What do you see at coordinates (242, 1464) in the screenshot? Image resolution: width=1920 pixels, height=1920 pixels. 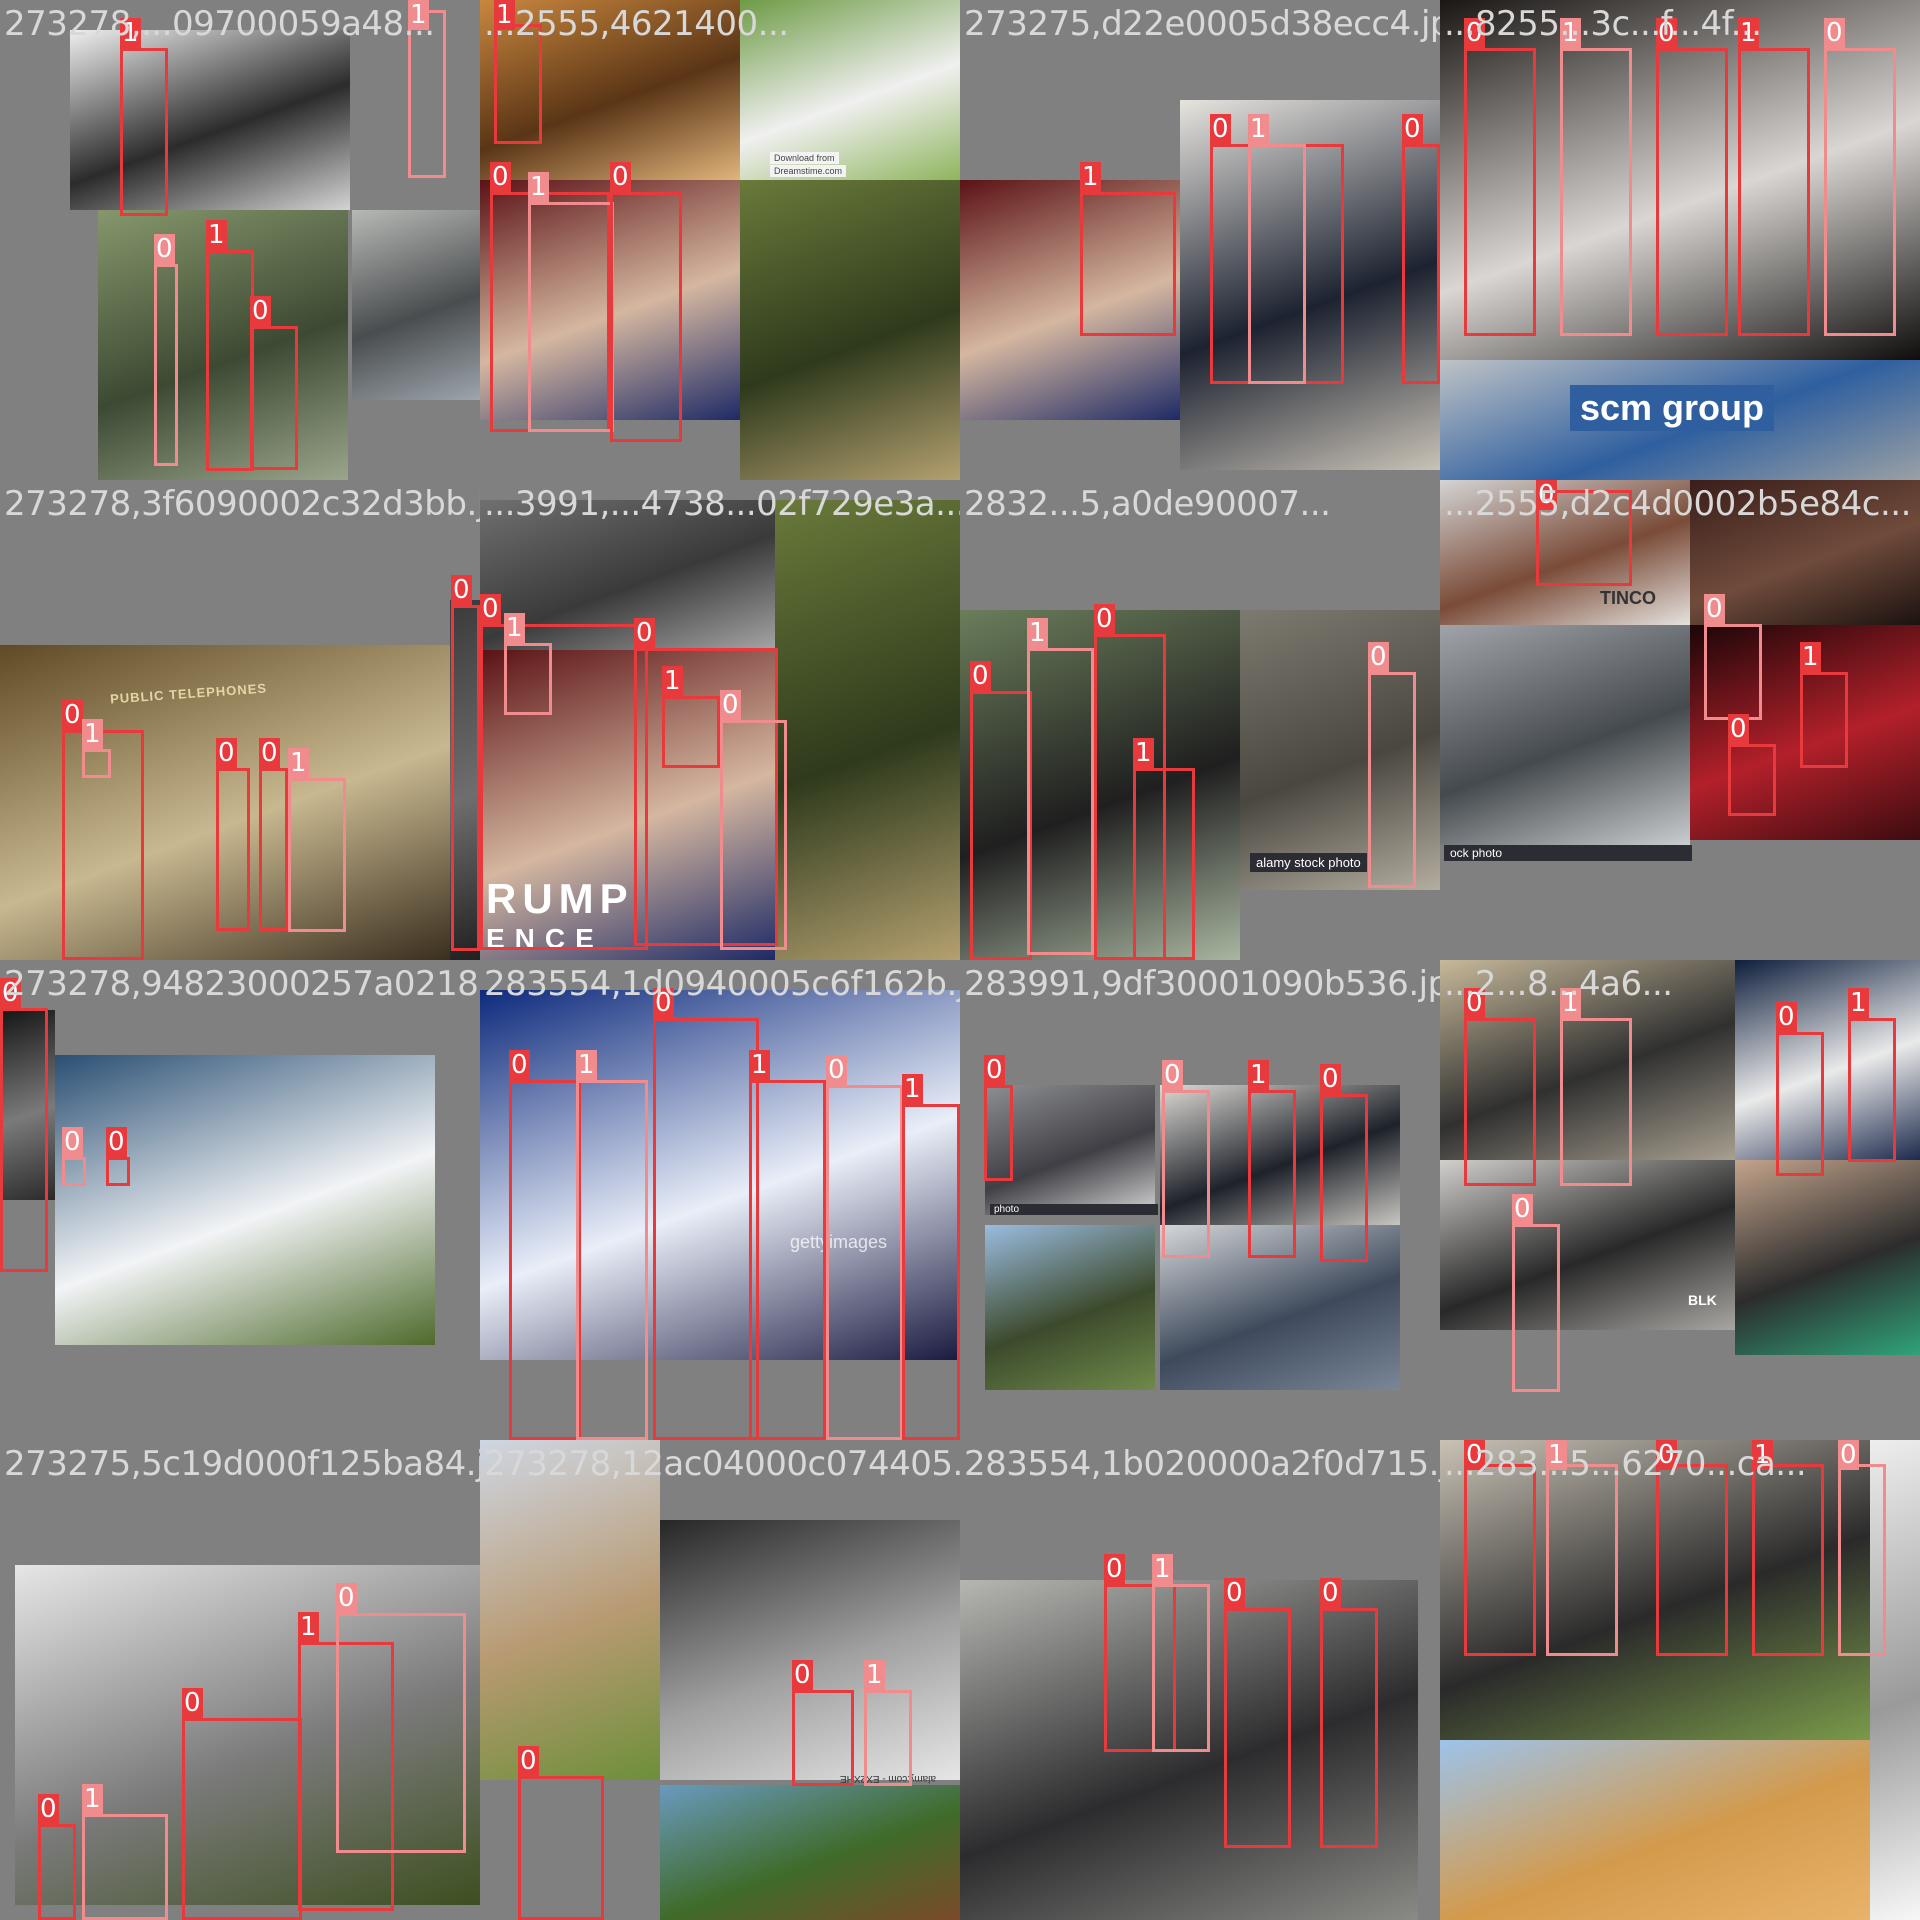 I see `tile-title: 273275,5c19d000f125ba84.jpg` at bounding box center [242, 1464].